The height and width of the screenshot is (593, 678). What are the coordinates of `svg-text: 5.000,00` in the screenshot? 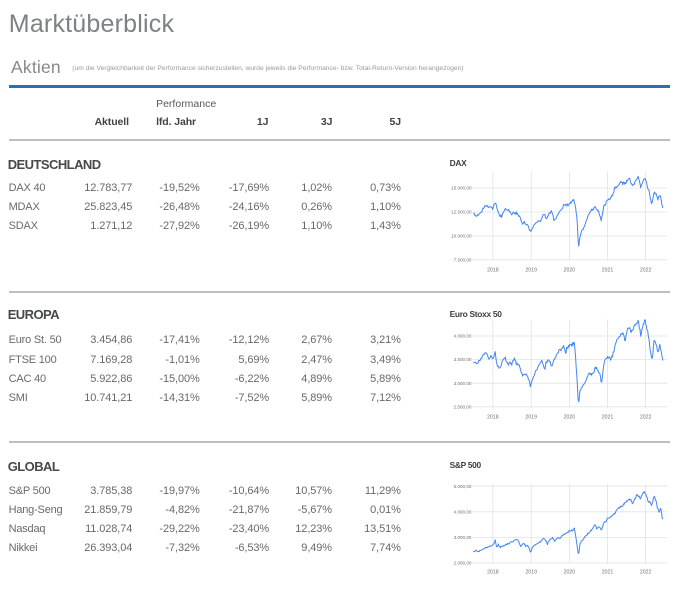 It's located at (463, 486).